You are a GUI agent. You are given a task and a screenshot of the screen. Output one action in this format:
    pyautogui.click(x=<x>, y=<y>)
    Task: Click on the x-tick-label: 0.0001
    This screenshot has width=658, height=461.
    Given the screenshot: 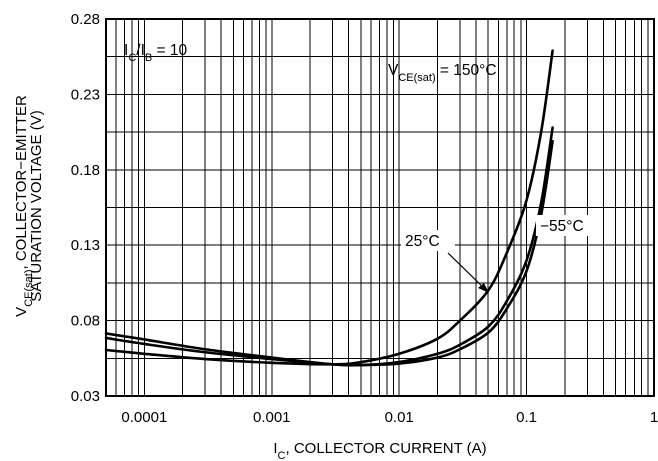 What is the action you would take?
    pyautogui.click(x=144, y=417)
    